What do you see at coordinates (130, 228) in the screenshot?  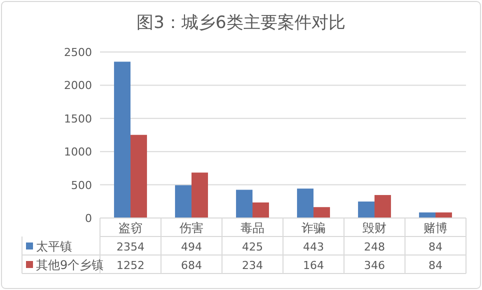 I see `x-tick-label: 盗窃` at bounding box center [130, 228].